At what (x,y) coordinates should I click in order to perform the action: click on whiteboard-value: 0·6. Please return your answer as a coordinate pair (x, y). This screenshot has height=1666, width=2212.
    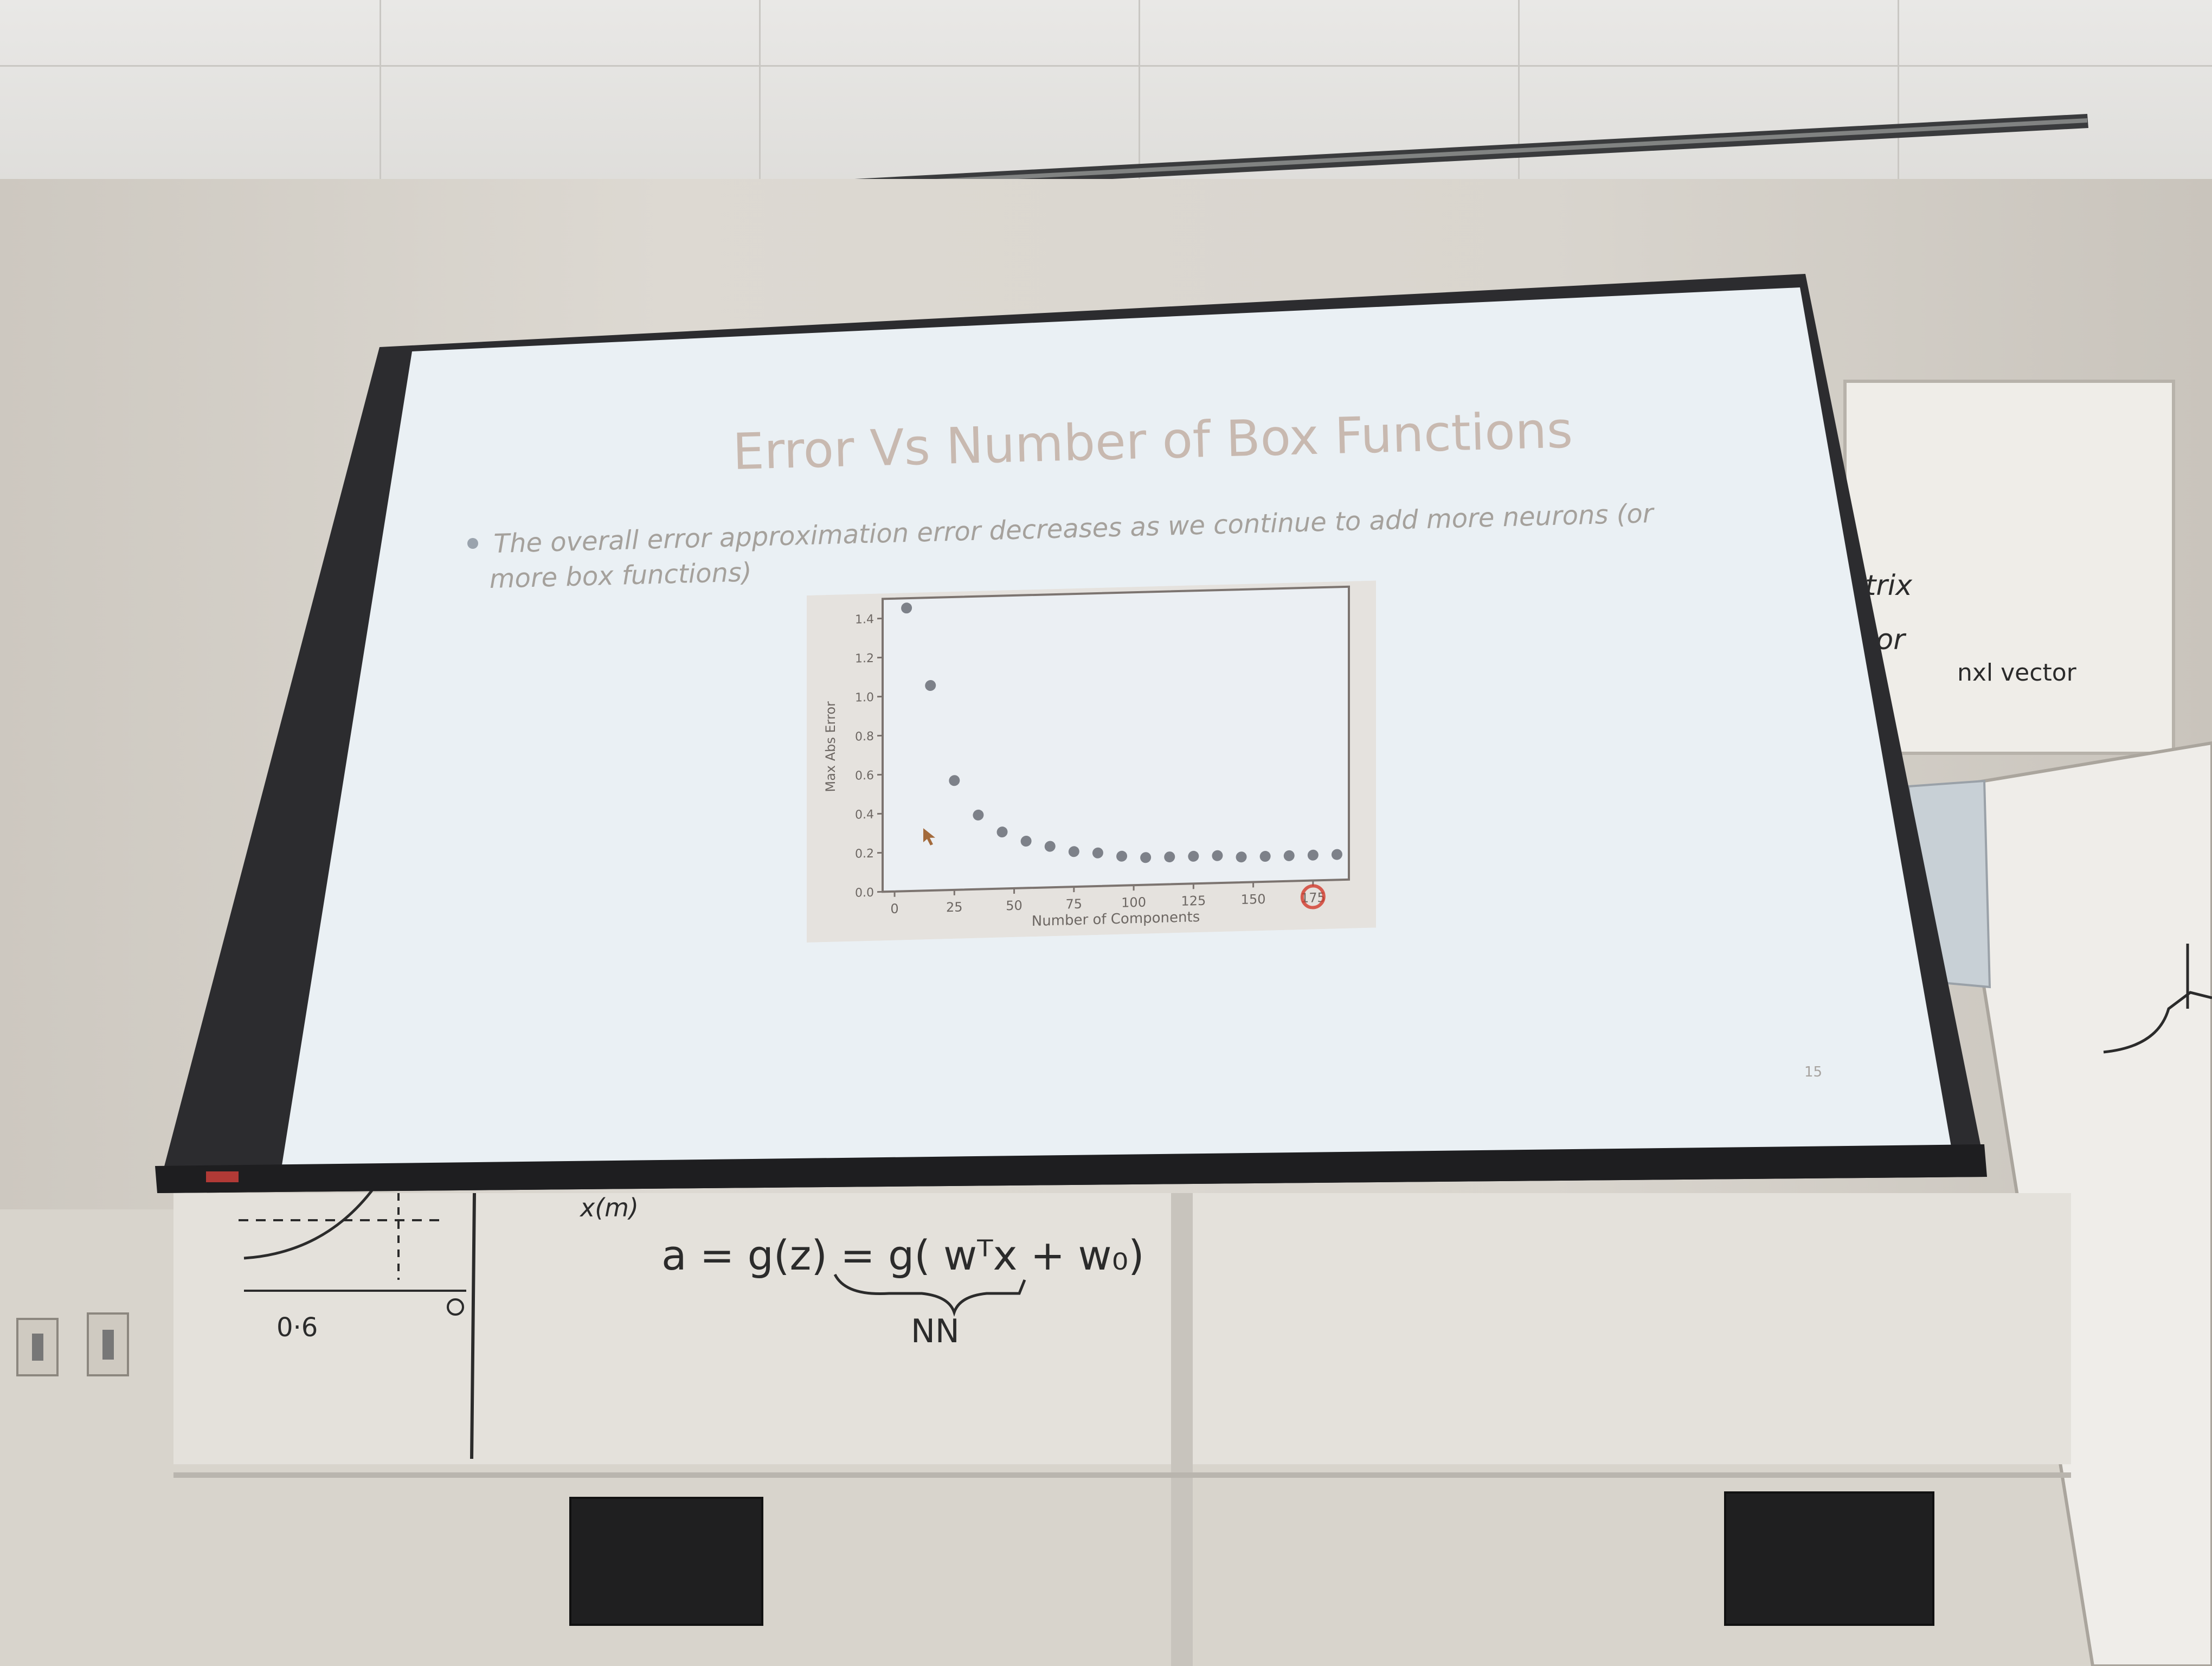
    Looking at the image, I should click on (297, 1327).